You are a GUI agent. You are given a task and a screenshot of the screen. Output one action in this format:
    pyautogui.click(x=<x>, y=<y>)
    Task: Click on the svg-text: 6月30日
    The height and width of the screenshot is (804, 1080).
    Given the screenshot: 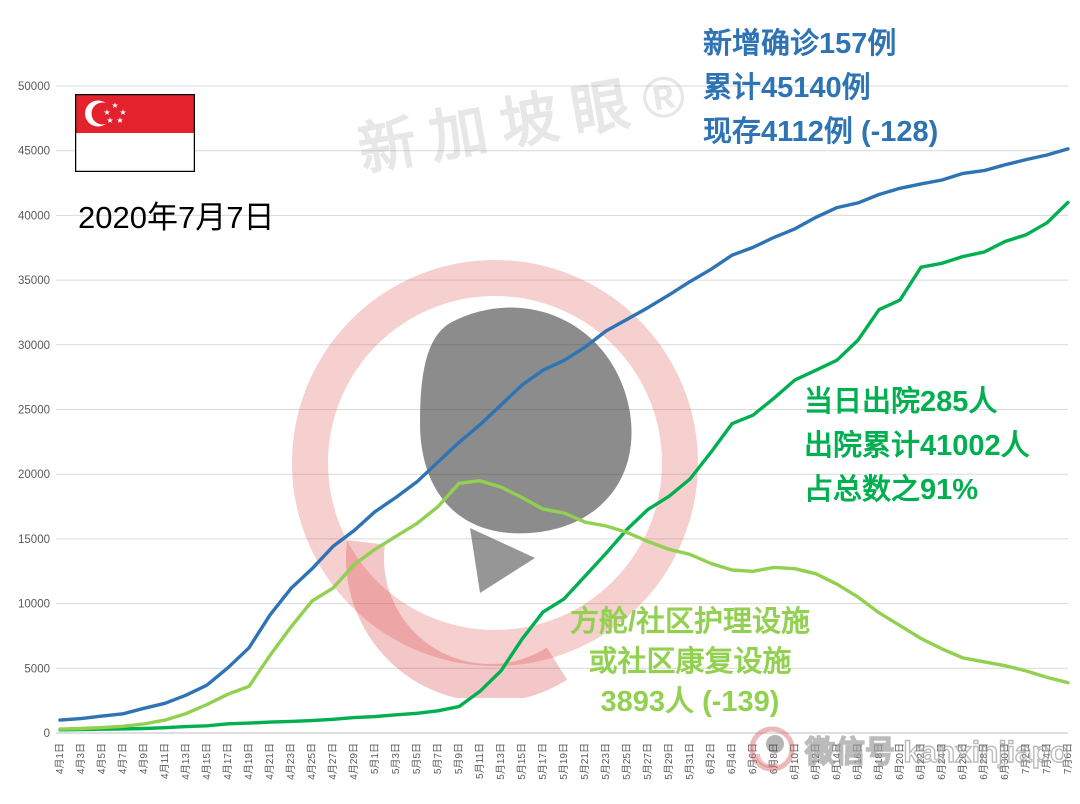 What is the action you would take?
    pyautogui.click(x=1005, y=761)
    